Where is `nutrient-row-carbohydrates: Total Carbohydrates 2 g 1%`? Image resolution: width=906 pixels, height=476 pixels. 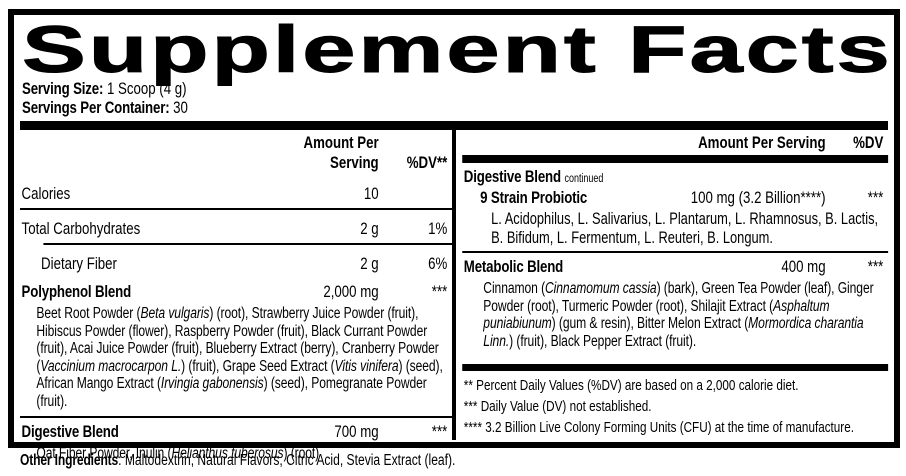 nutrient-row-carbohydrates: Total Carbohydrates 2 g 1% is located at coordinates (236, 226).